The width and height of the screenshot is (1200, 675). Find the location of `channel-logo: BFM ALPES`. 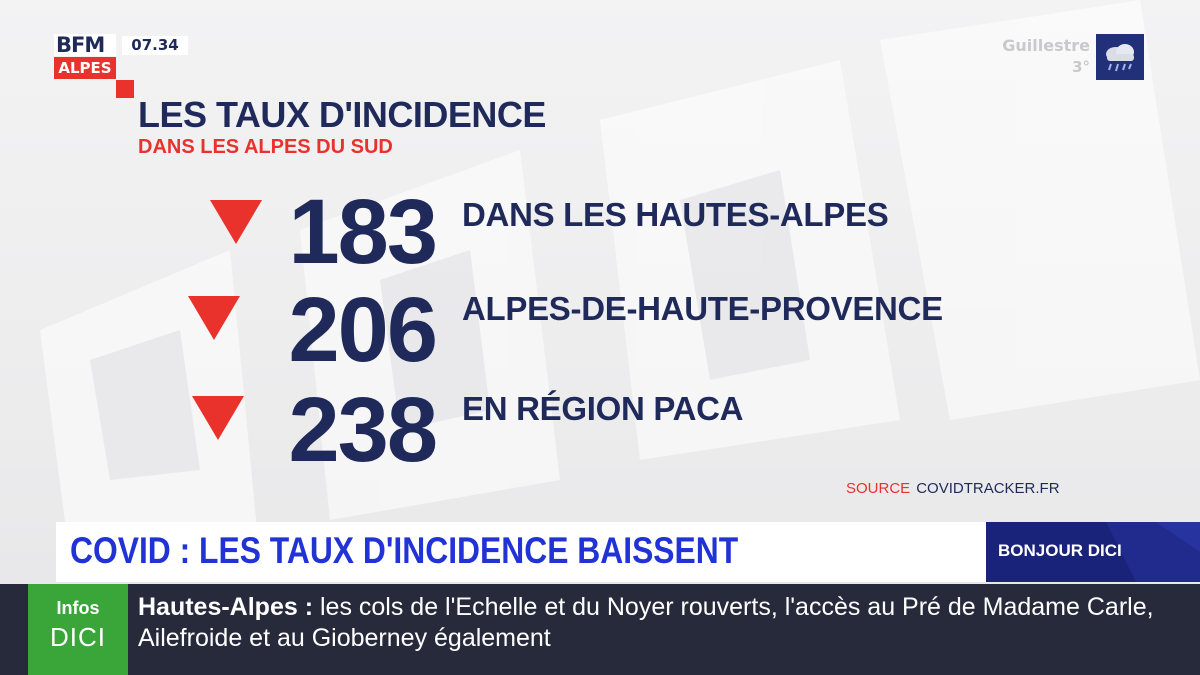

channel-logo: BFM ALPES is located at coordinates (85, 57).